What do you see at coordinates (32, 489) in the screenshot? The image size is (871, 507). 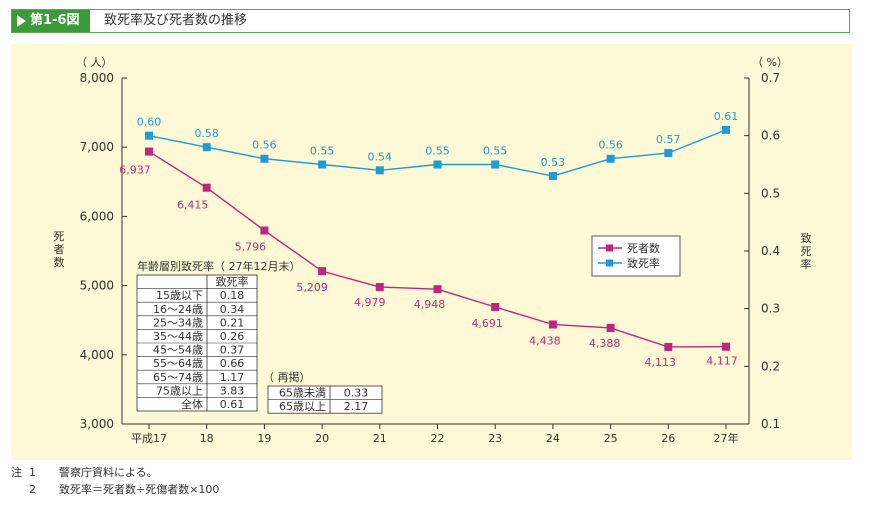 I see `footnote-number: 2` at bounding box center [32, 489].